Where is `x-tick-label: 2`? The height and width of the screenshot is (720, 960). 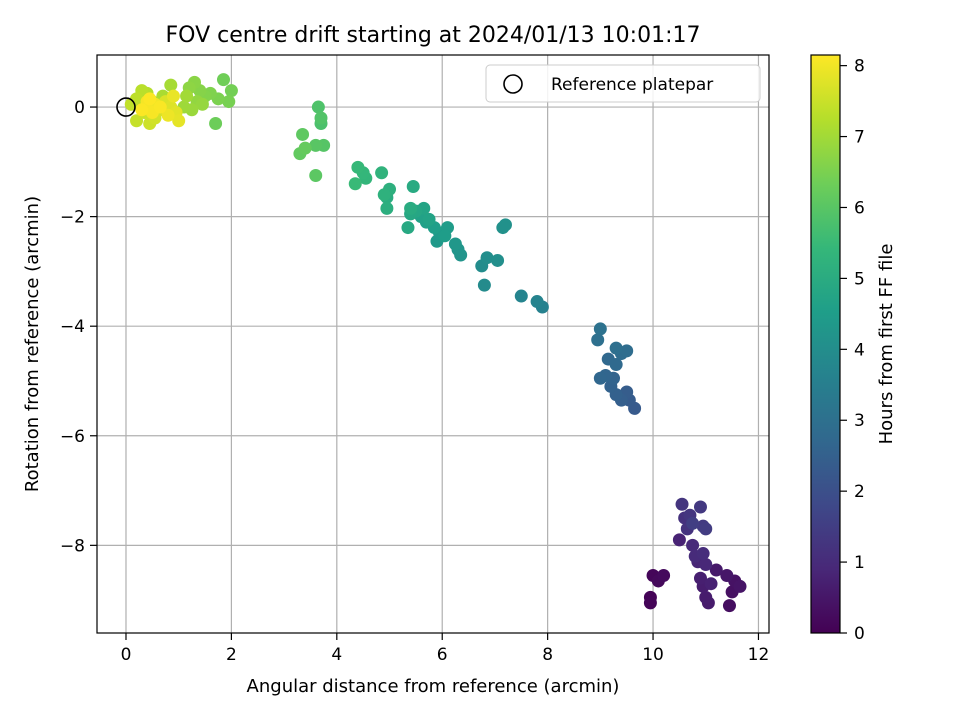
x-tick-label: 2 is located at coordinates (231, 655).